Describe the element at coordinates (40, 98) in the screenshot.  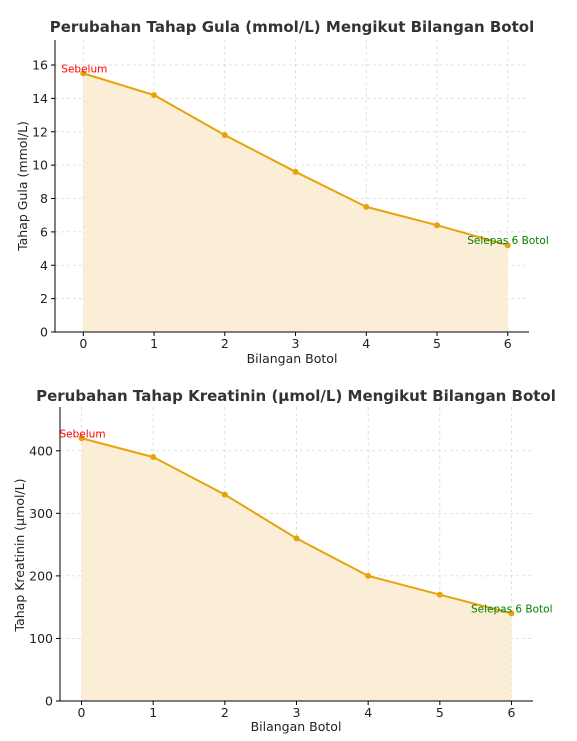
I see `y-tick-label: 14` at that location.